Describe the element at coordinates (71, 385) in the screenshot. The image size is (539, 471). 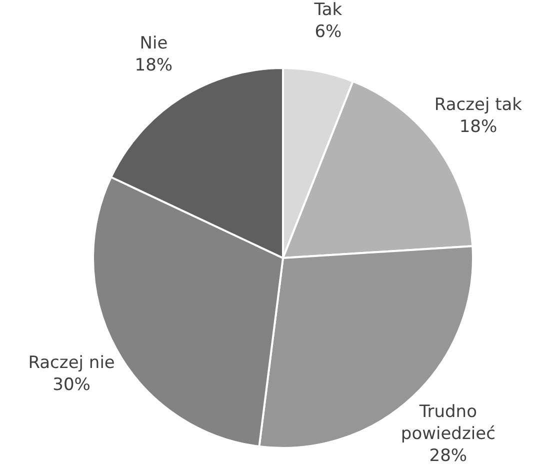
I see `data-label: 30%` at that location.